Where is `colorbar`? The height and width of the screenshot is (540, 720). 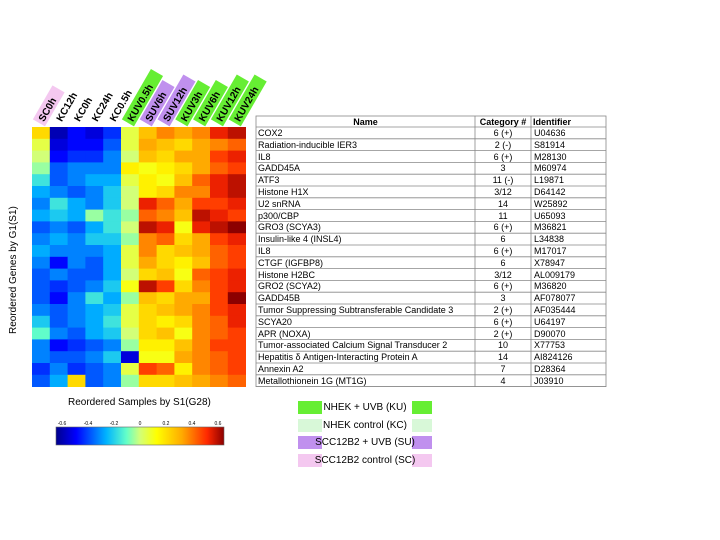 colorbar is located at coordinates (140, 436).